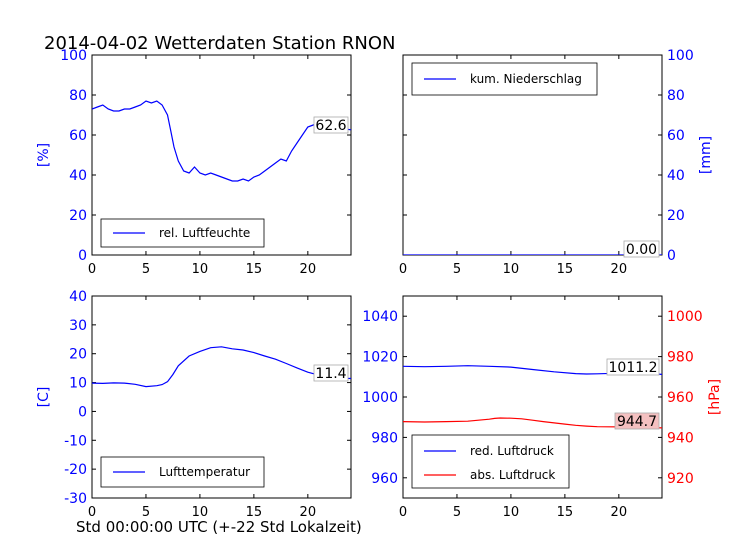  I want to click on y-tick-label: -30, so click(75, 499).